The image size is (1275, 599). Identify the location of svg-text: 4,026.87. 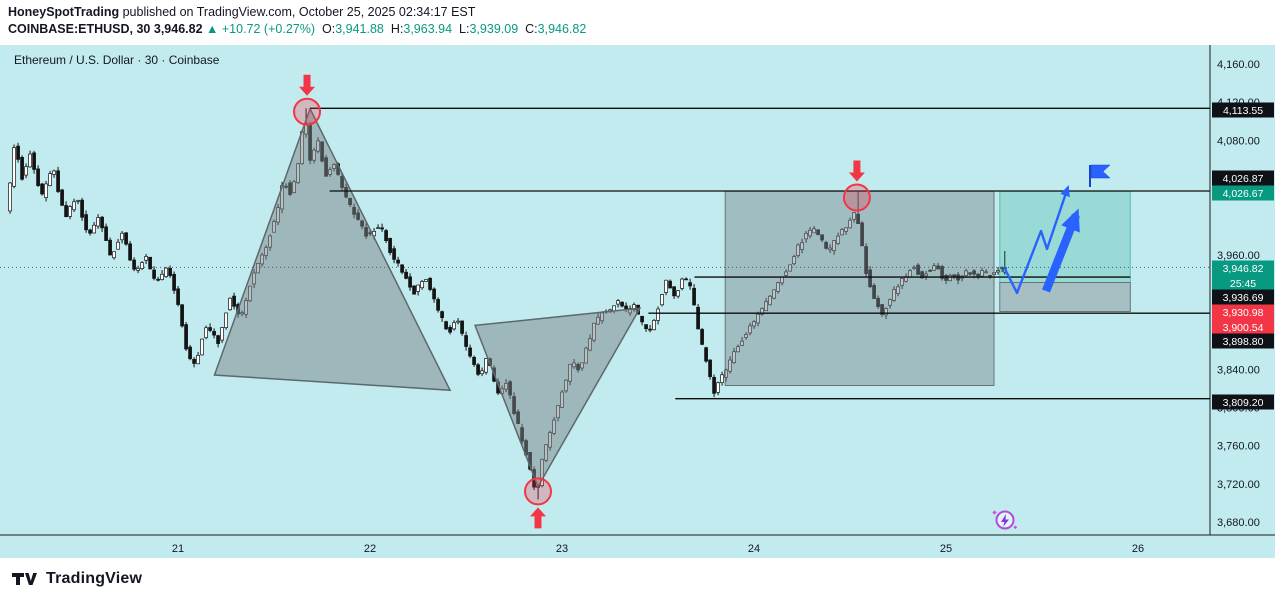
(1243, 179).